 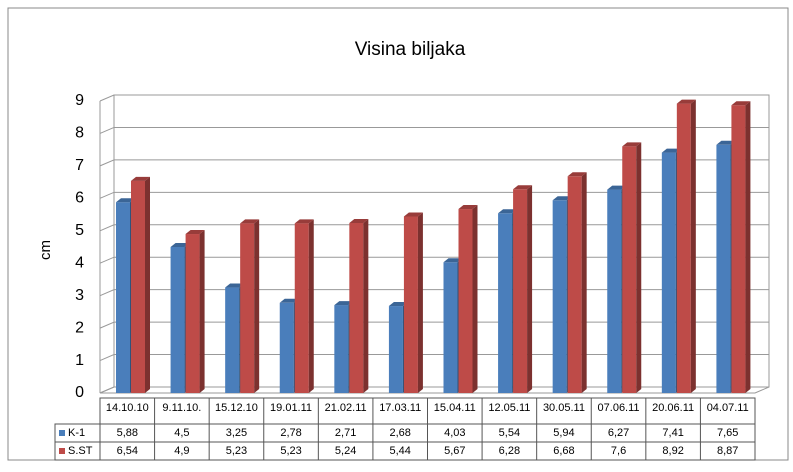 I want to click on table-value: 5,67, so click(x=454, y=451).